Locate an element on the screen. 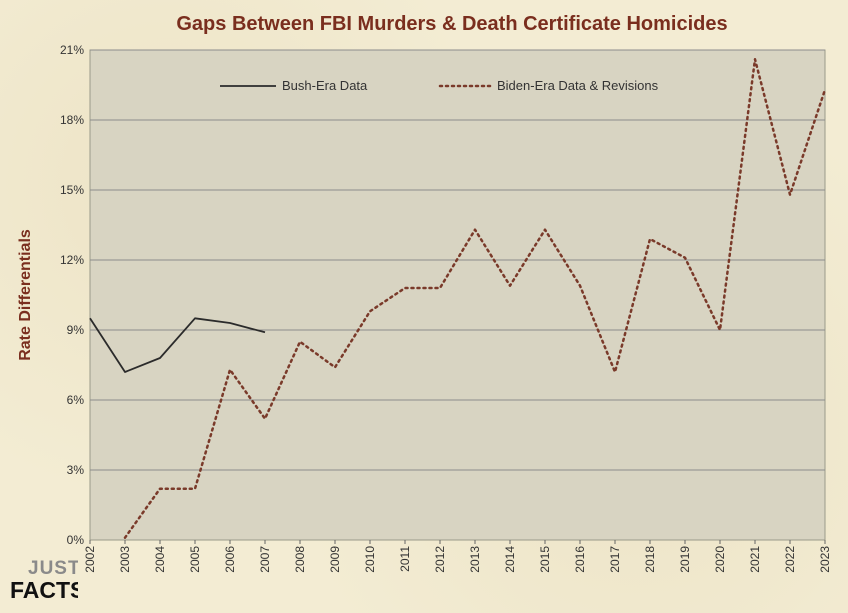  x-tick-label: 2010 is located at coordinates (370, 559).